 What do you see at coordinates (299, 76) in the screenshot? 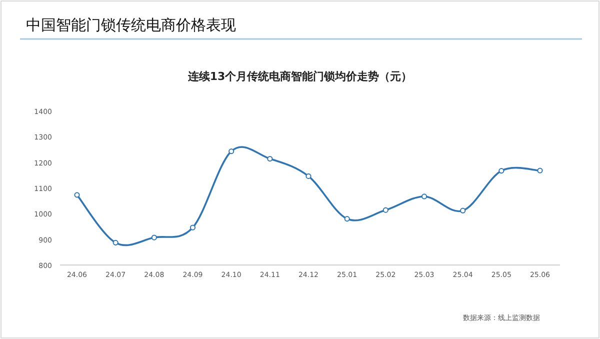
I see `chart-subtitle: 连续13个月传统电商智能门锁均价走势（元）` at bounding box center [299, 76].